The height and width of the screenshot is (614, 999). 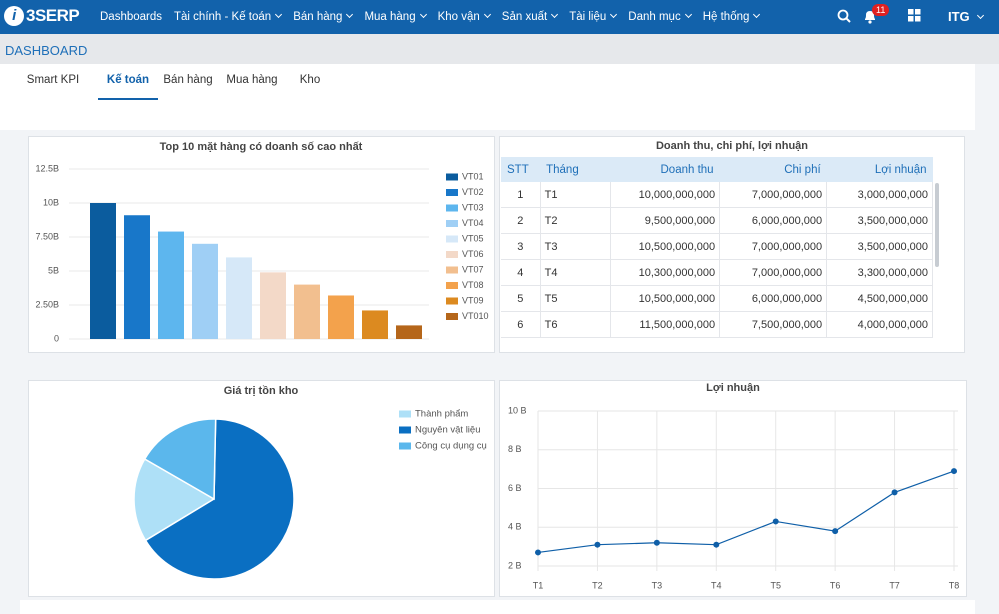 I want to click on y-tick-label: 4 B, so click(x=515, y=527).